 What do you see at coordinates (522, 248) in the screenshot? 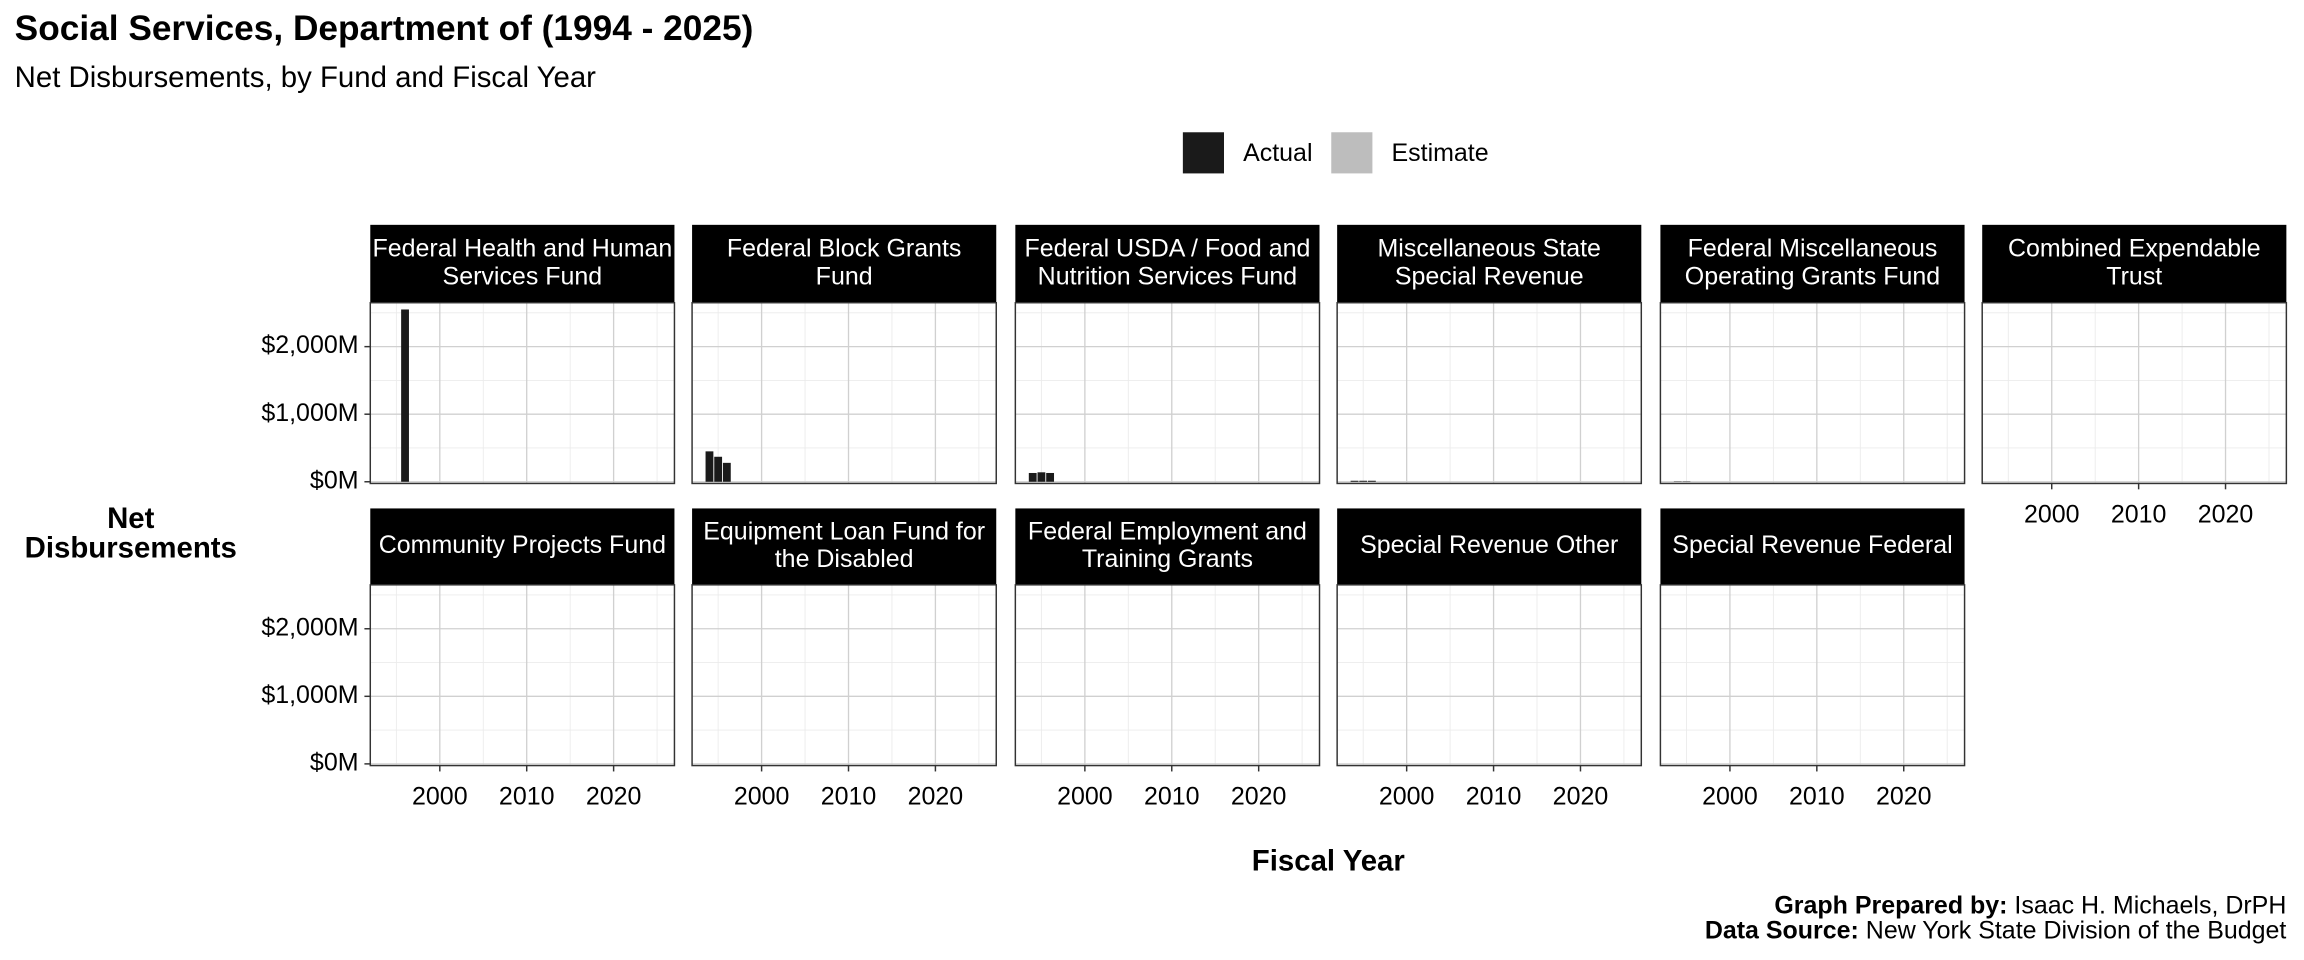
I see `facet-title: Federal Health and Human` at bounding box center [522, 248].